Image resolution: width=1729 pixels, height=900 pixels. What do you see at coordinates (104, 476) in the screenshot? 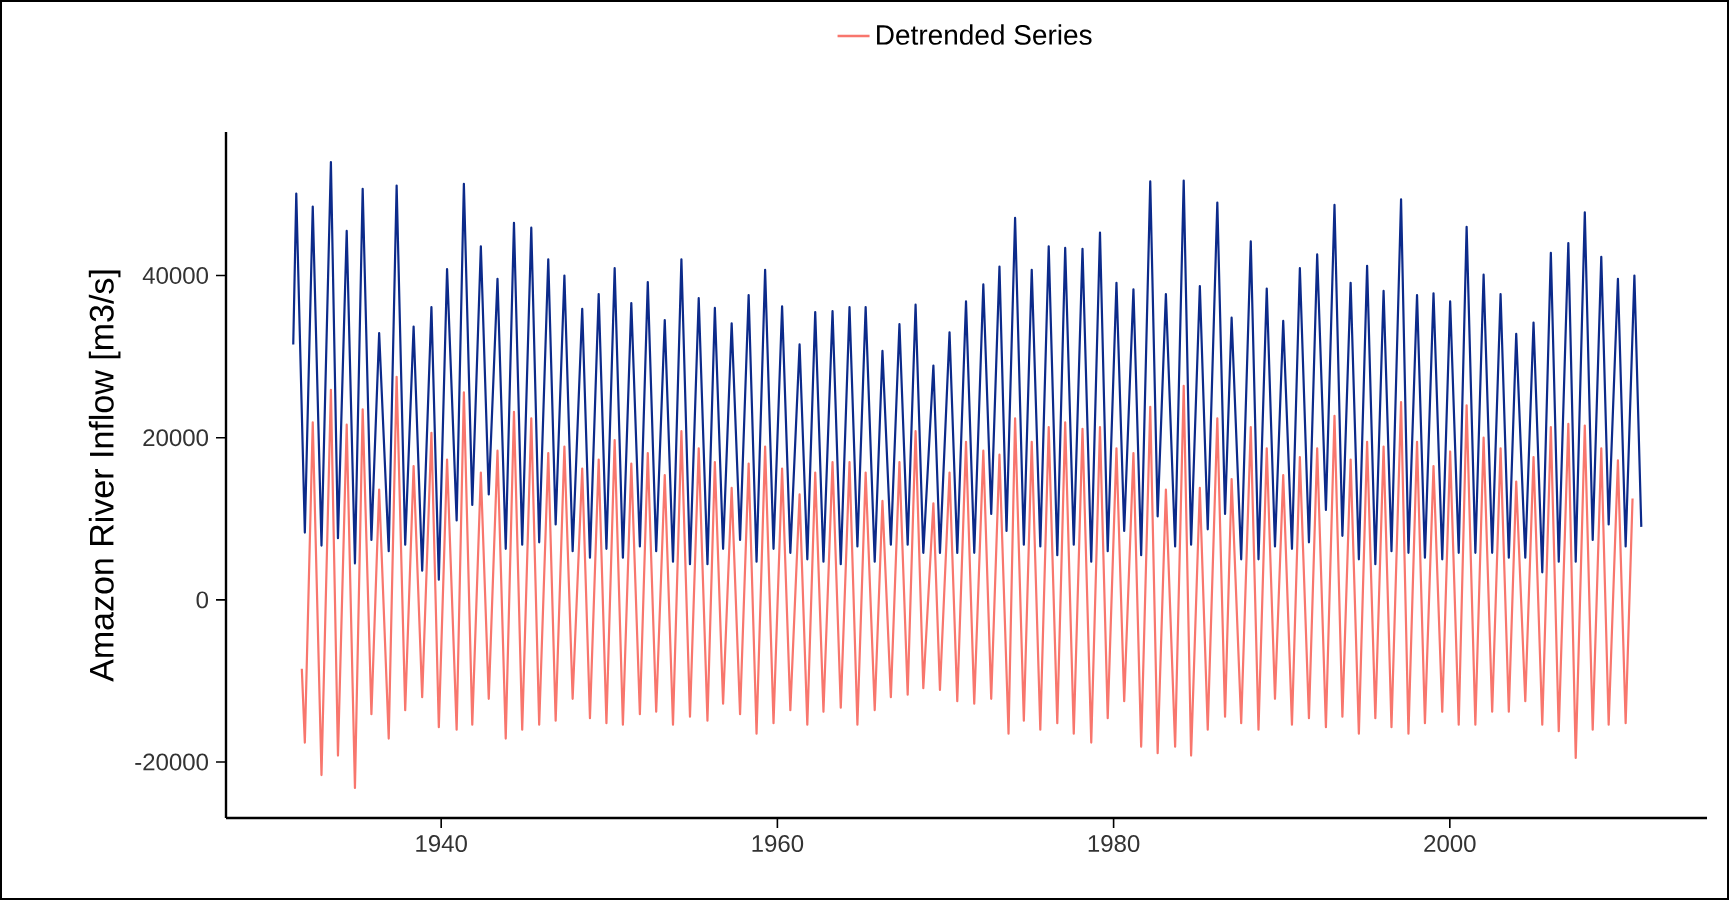
I see `y-axis-title: Amazon River Inflow [m3/s]` at bounding box center [104, 476].